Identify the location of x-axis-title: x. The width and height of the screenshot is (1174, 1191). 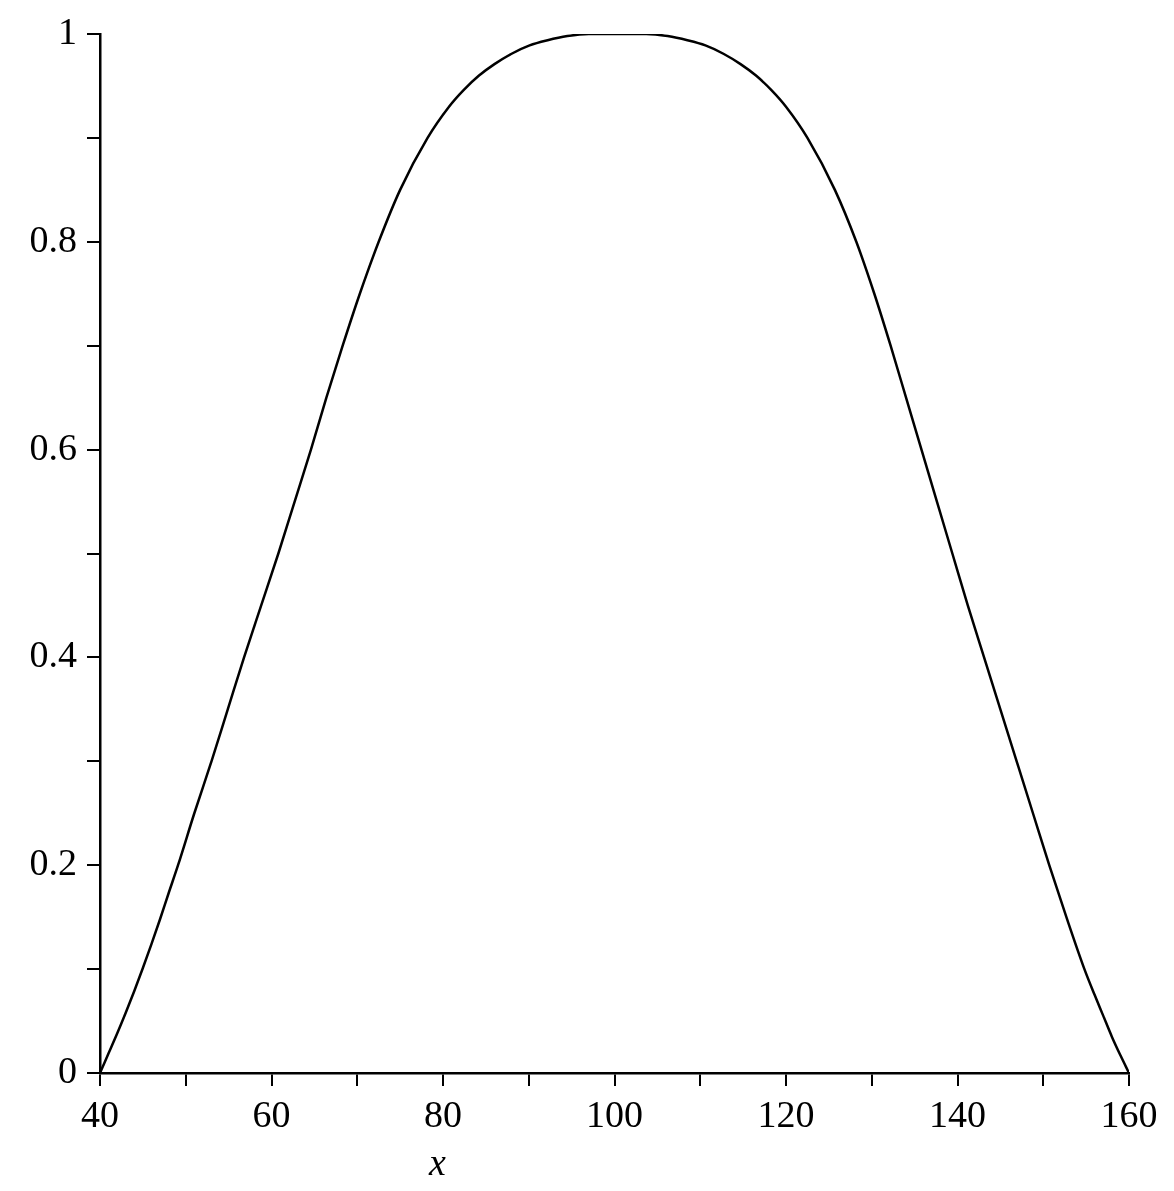
(437, 1162).